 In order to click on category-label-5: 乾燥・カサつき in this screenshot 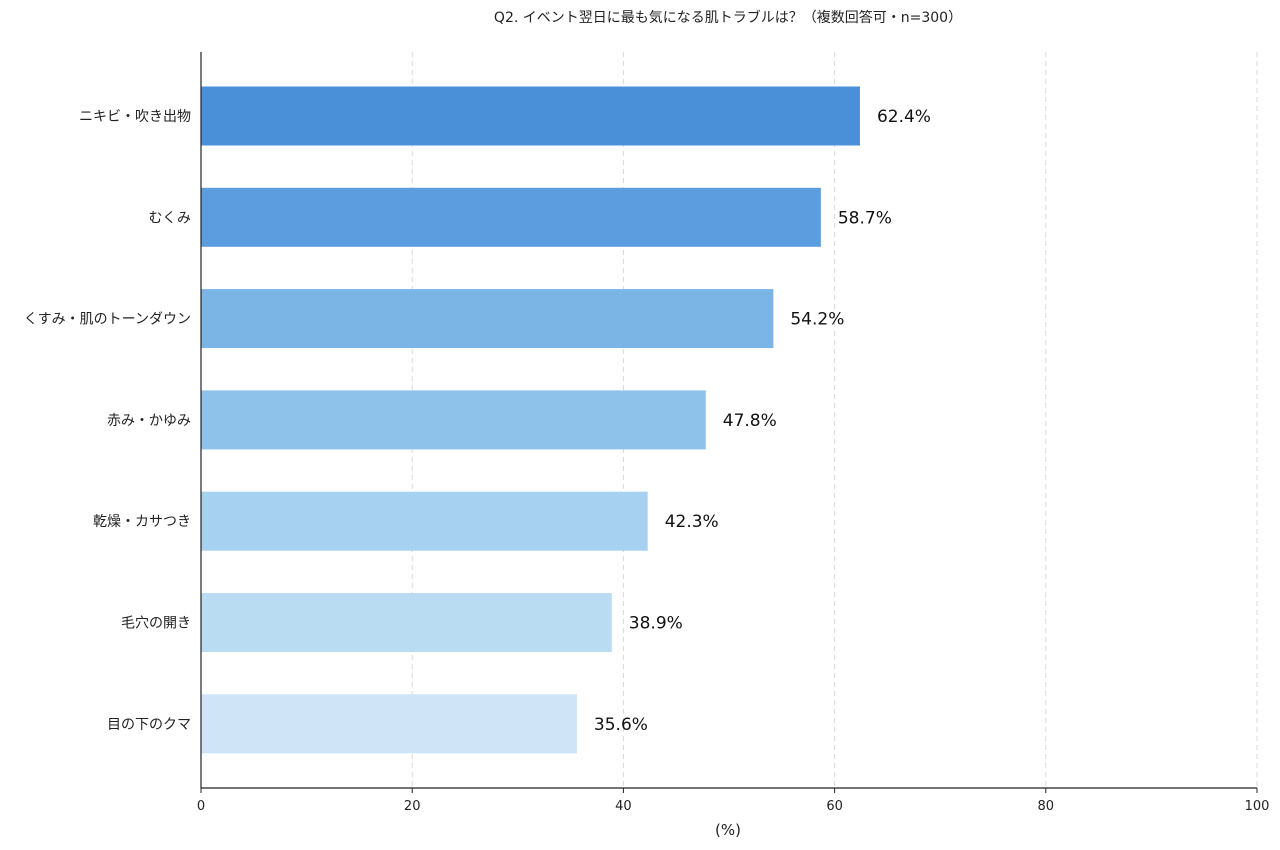, I will do `click(142, 522)`.